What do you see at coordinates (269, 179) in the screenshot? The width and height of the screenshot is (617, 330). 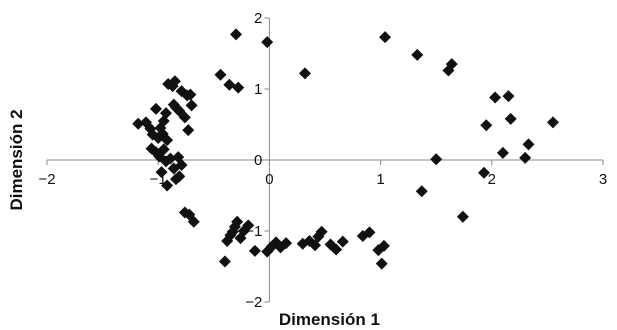 I see `x-tick-label: 0` at bounding box center [269, 179].